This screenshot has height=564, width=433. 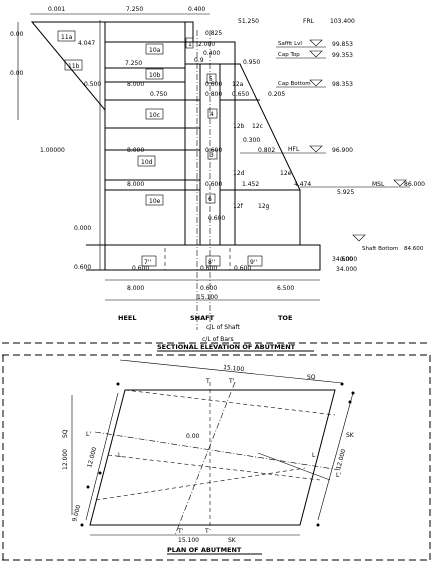 I want to click on svg-text: 86.000, so click(x=414, y=184).